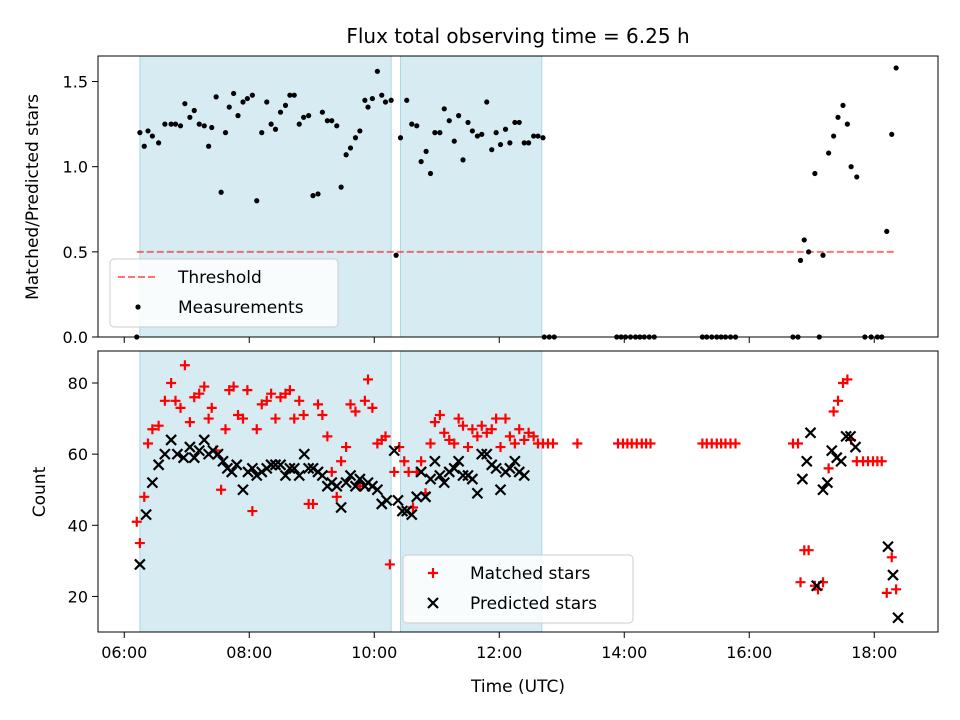  I want to click on y-tick-label: 60, so click(78, 454).